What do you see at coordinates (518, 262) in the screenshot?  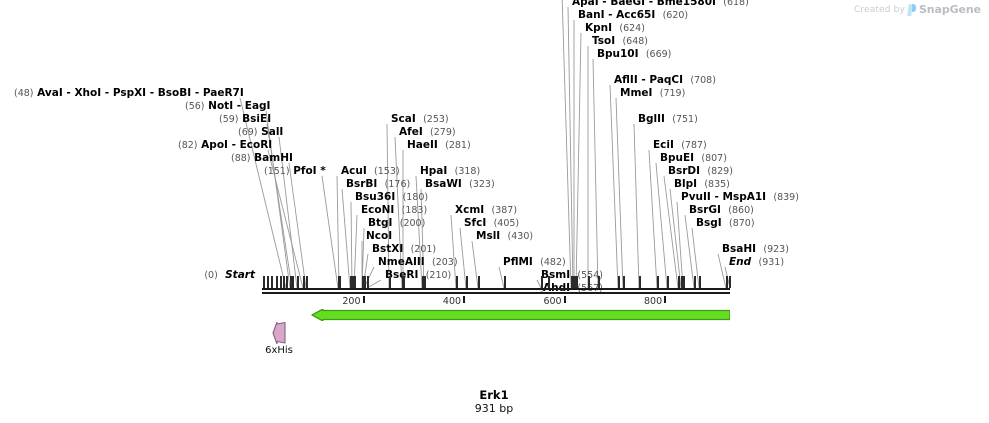 I see `site-name: PflMI` at bounding box center [518, 262].